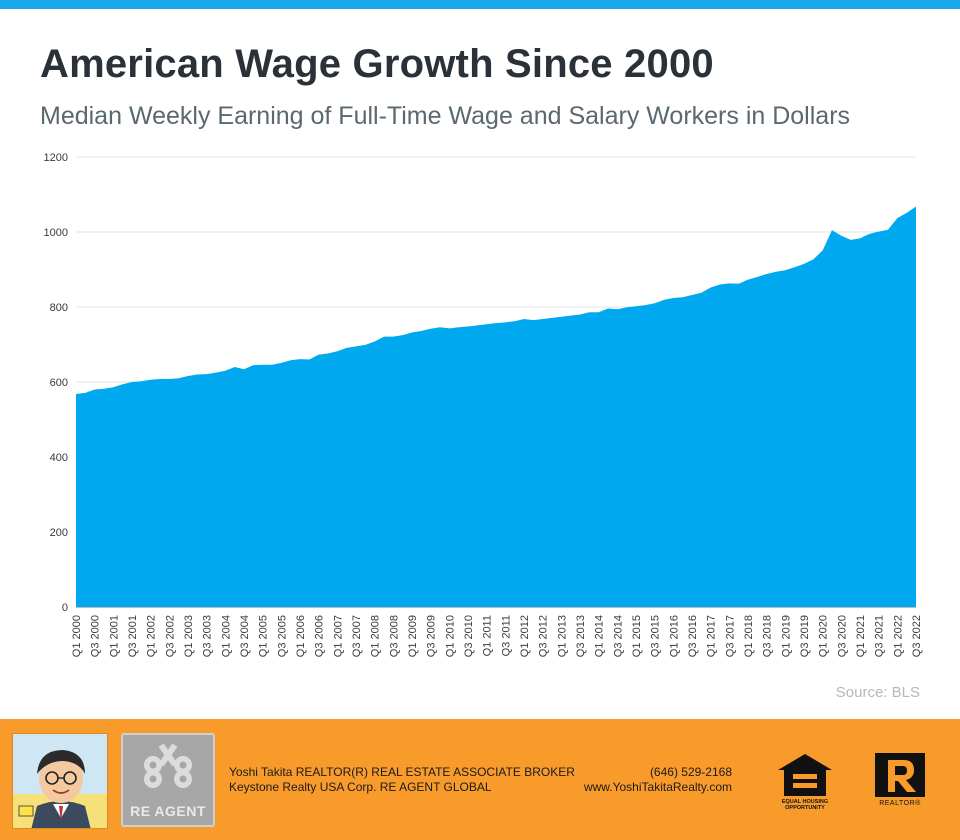 The height and width of the screenshot is (840, 960). Describe the element at coordinates (301, 636) in the screenshot. I see `x-tick-label: Q1 2006` at that location.